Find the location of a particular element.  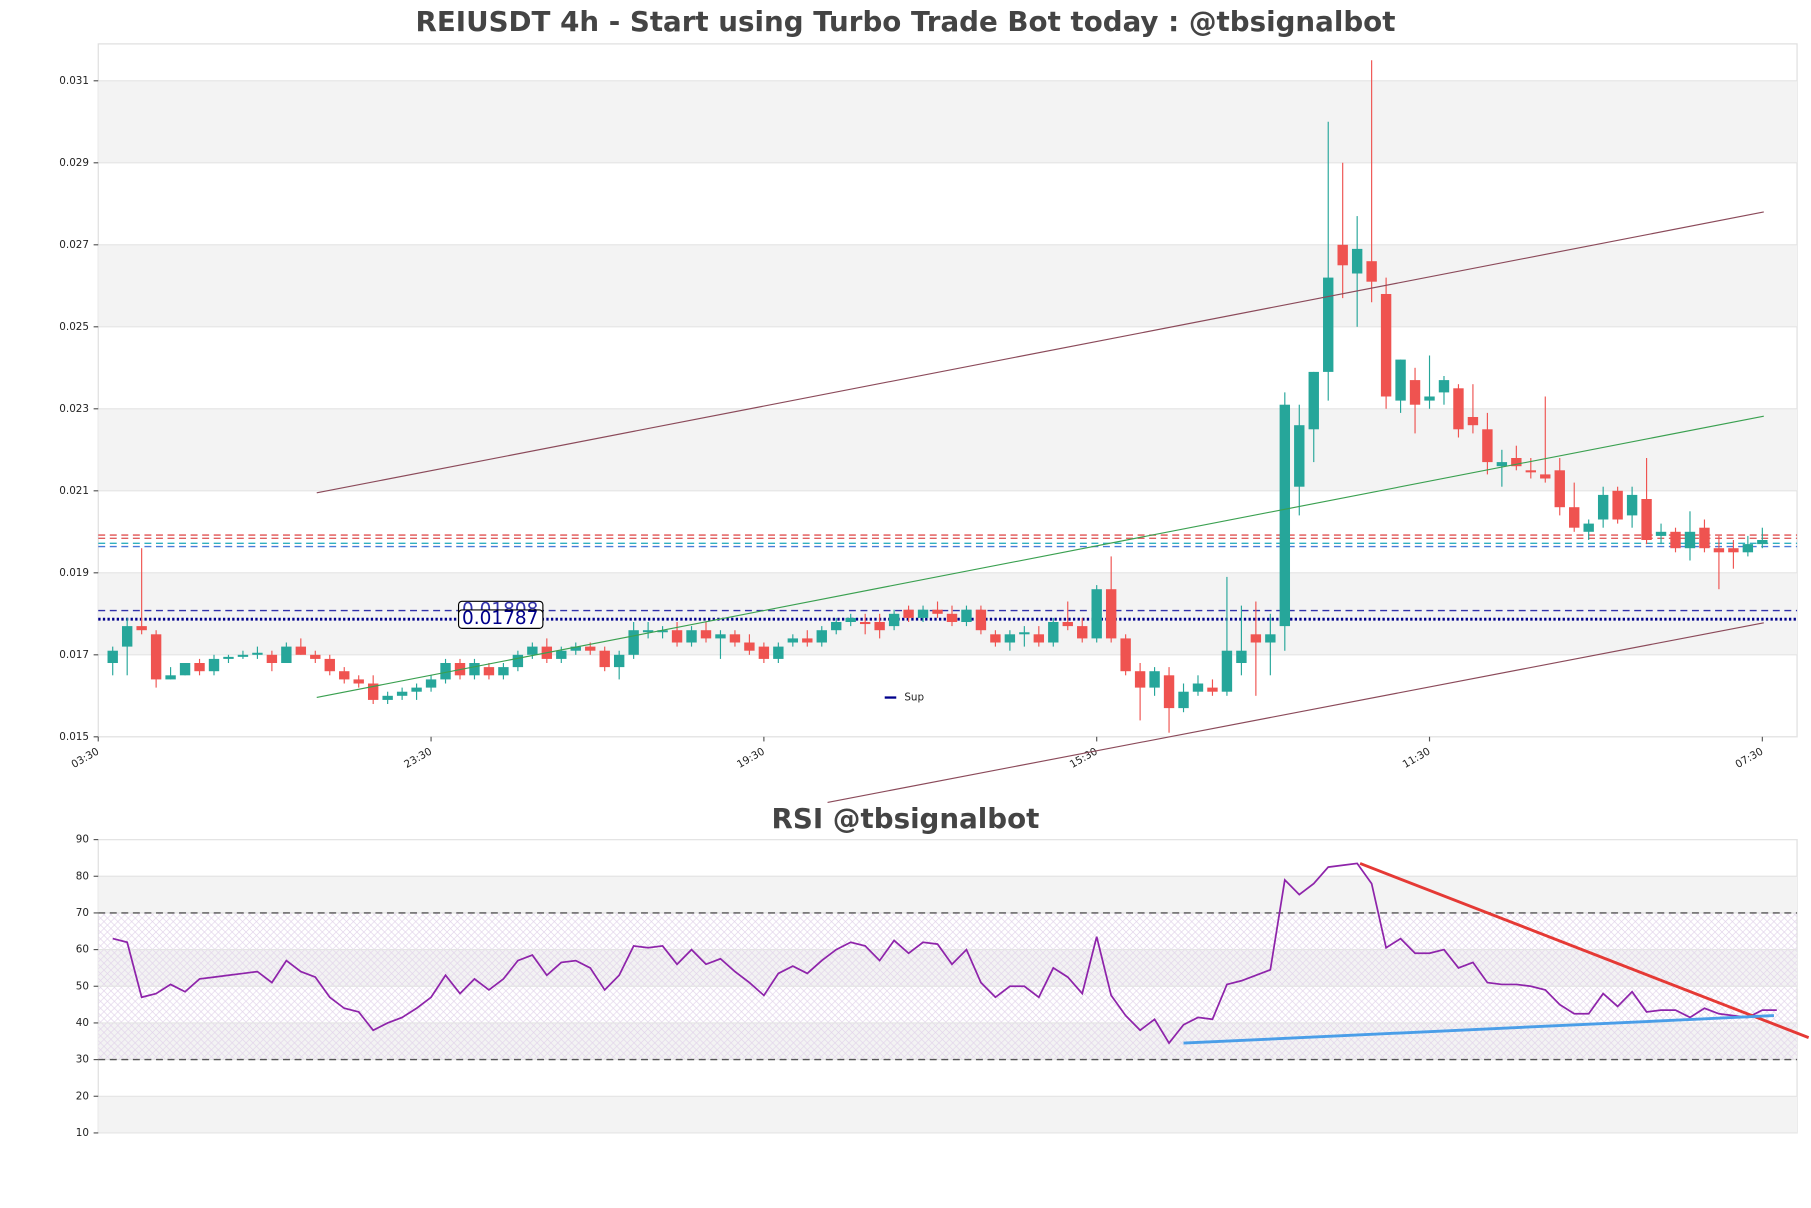

legend-label: Sup is located at coordinates (914, 698).